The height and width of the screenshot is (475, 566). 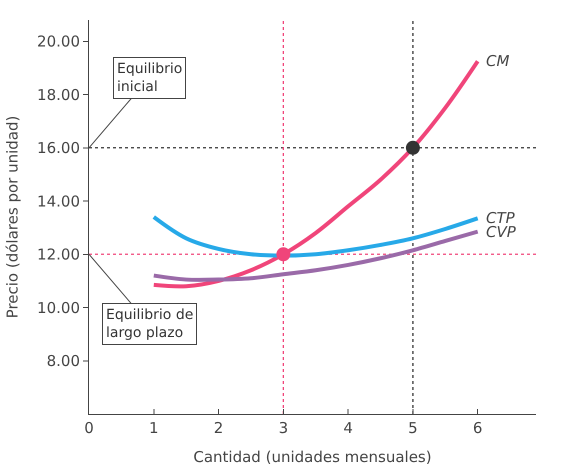 I want to click on y-tick-label: 10.00, so click(x=58, y=307).